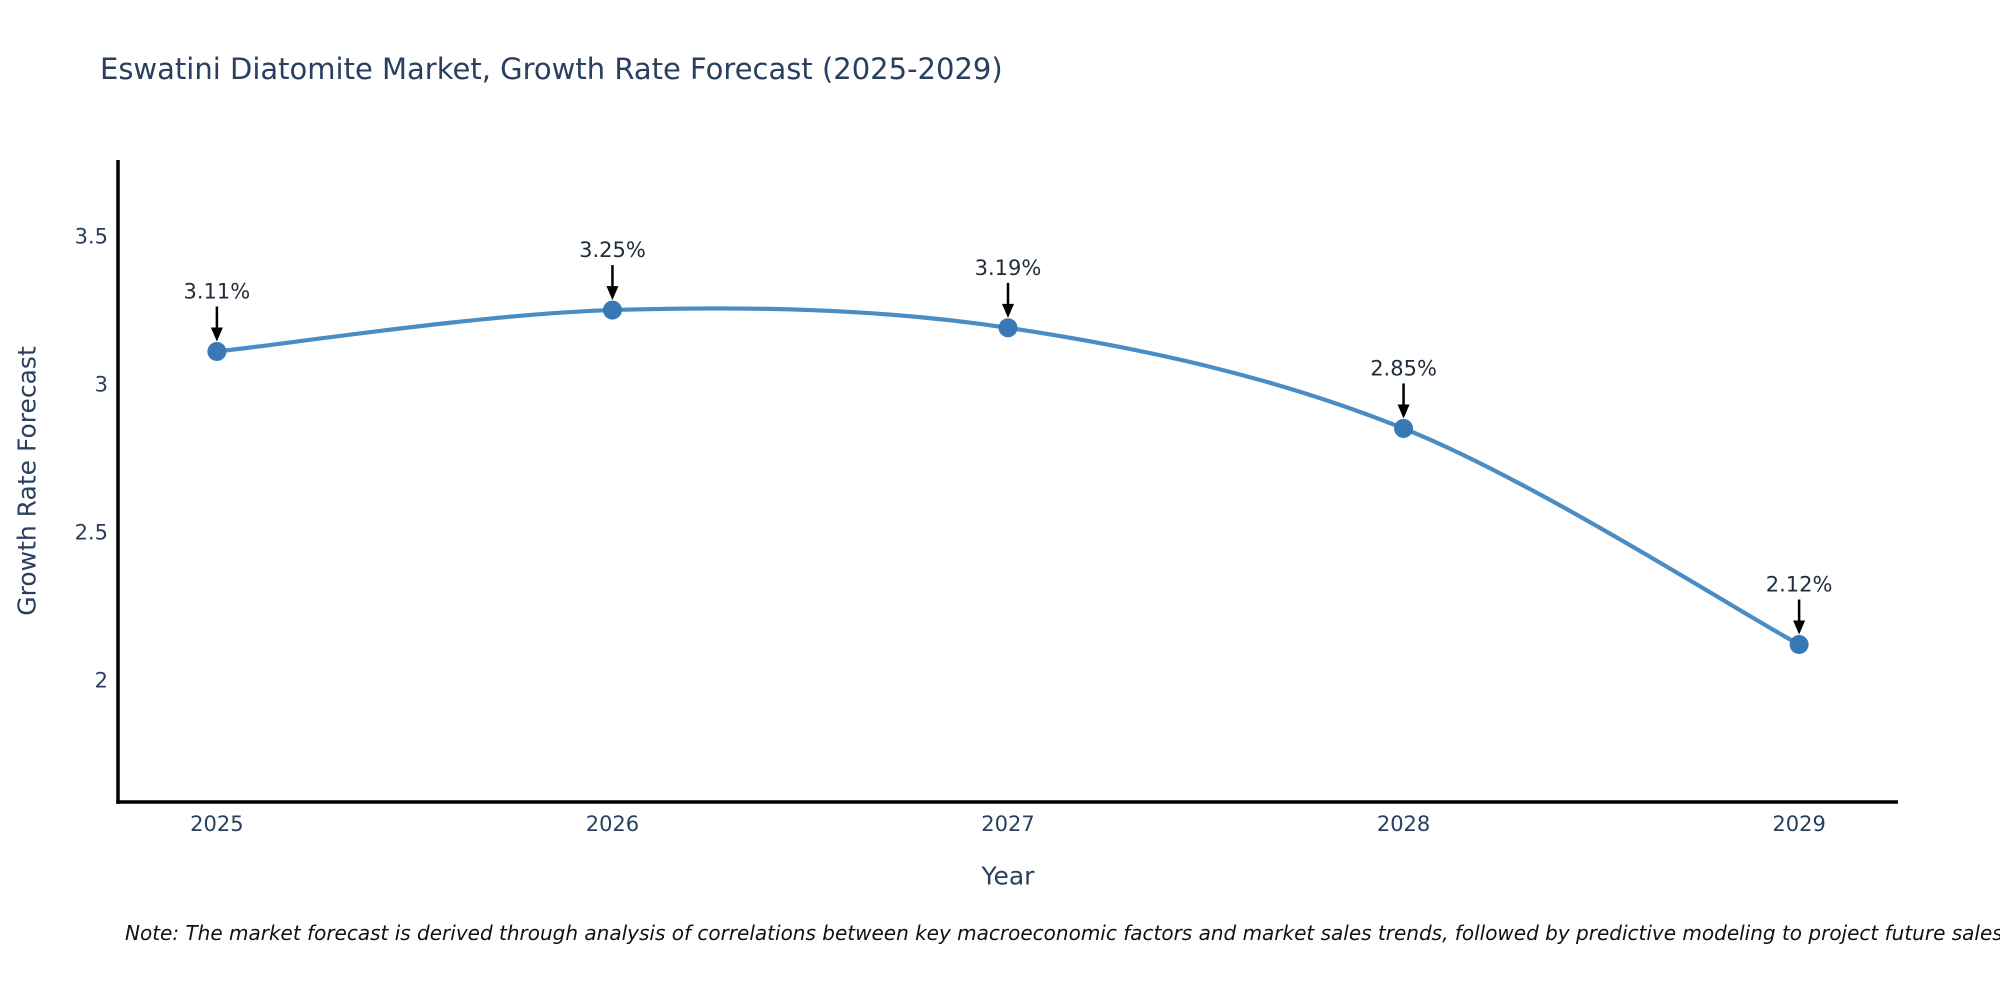 The image size is (2000, 1000). I want to click on y-tick-label-3: 3, so click(101, 384).